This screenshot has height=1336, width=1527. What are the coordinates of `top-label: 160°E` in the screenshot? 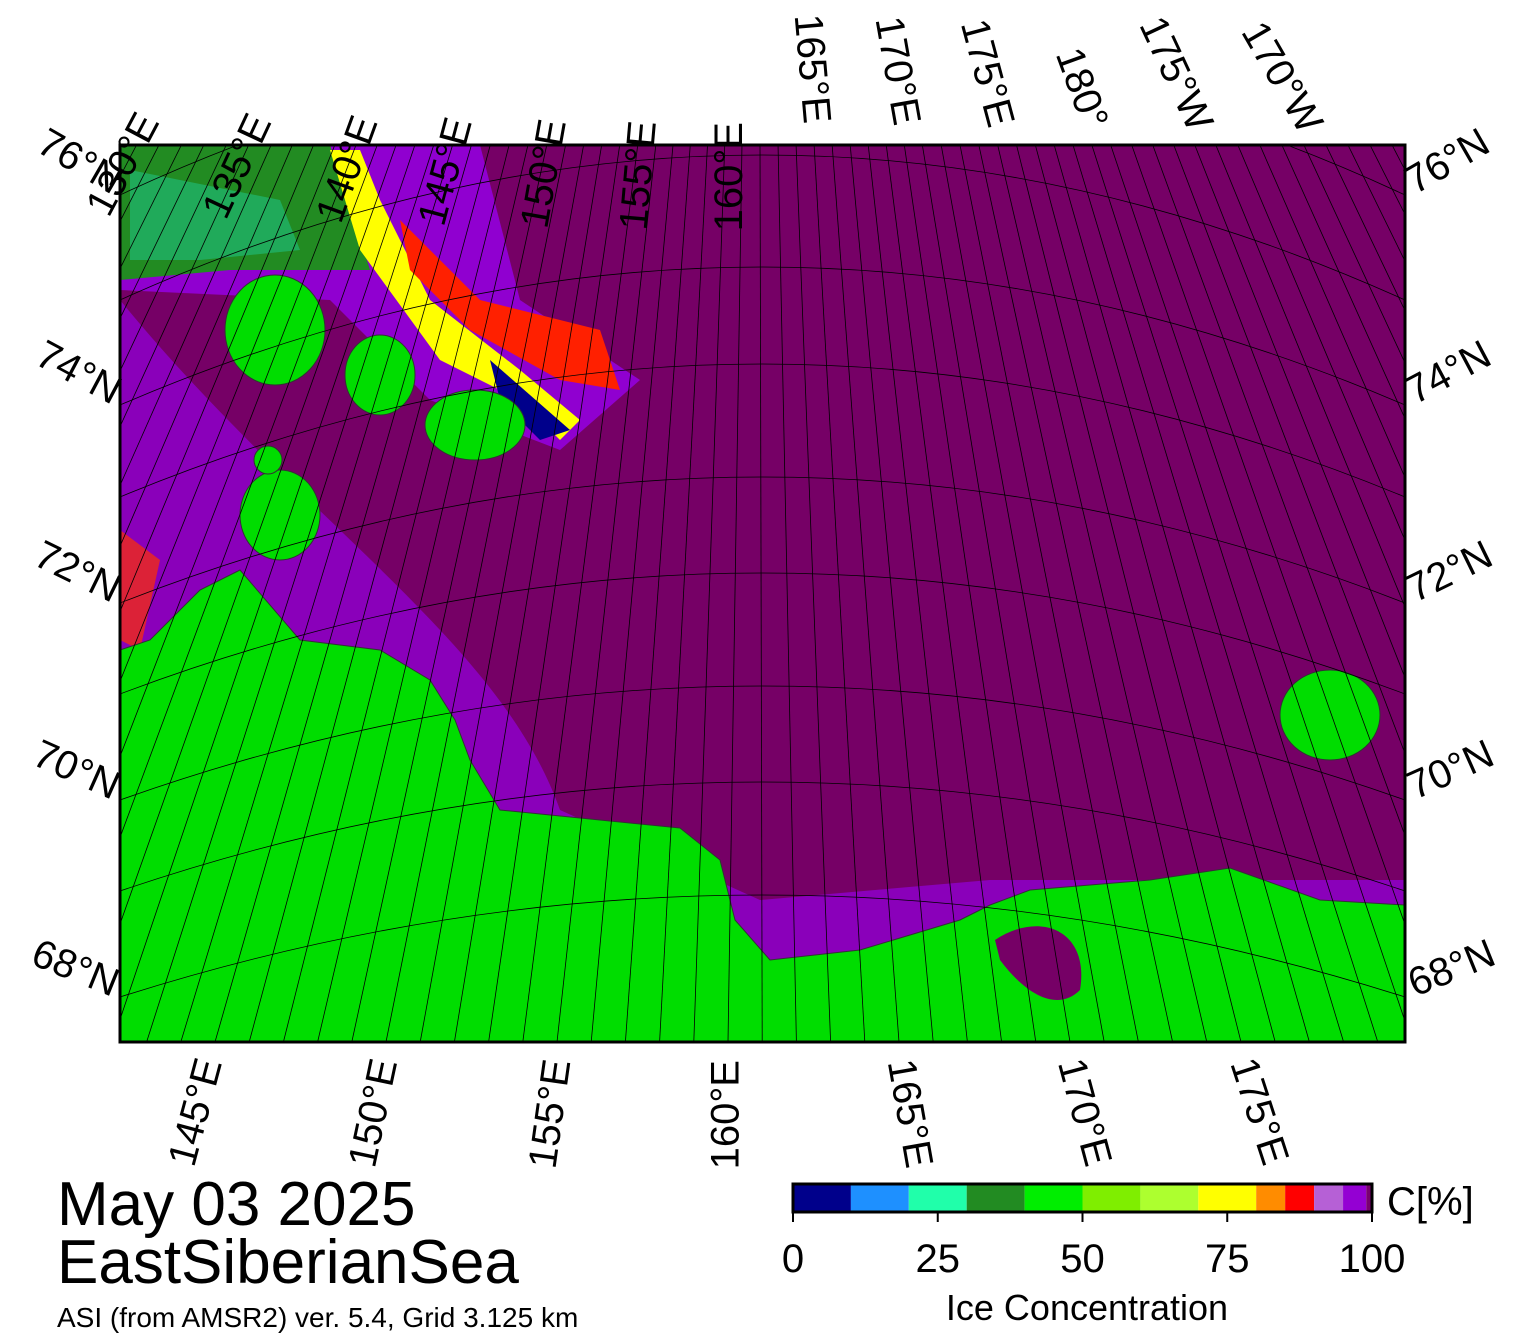 It's located at (729, 176).